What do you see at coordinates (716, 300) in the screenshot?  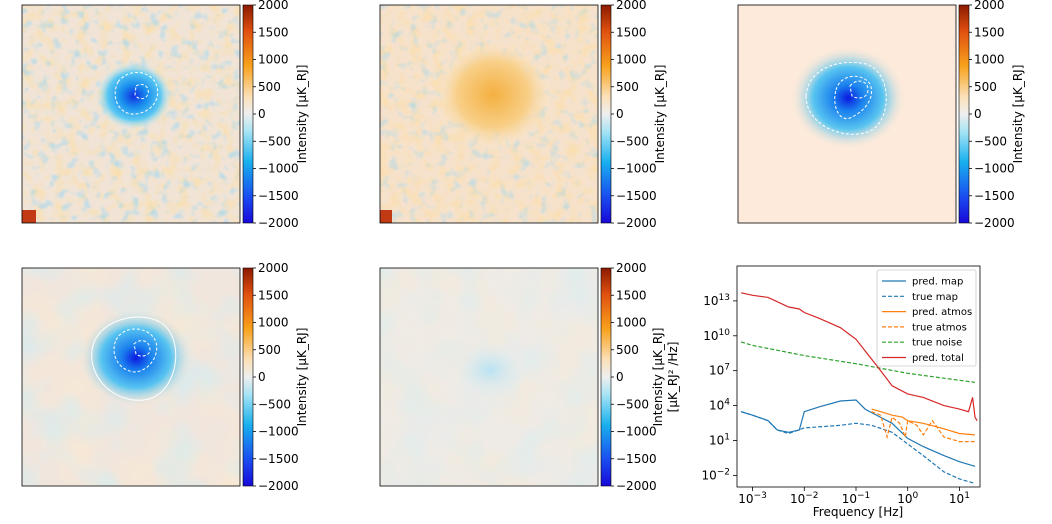 I see `y-tick-label: 10¹³` at bounding box center [716, 300].